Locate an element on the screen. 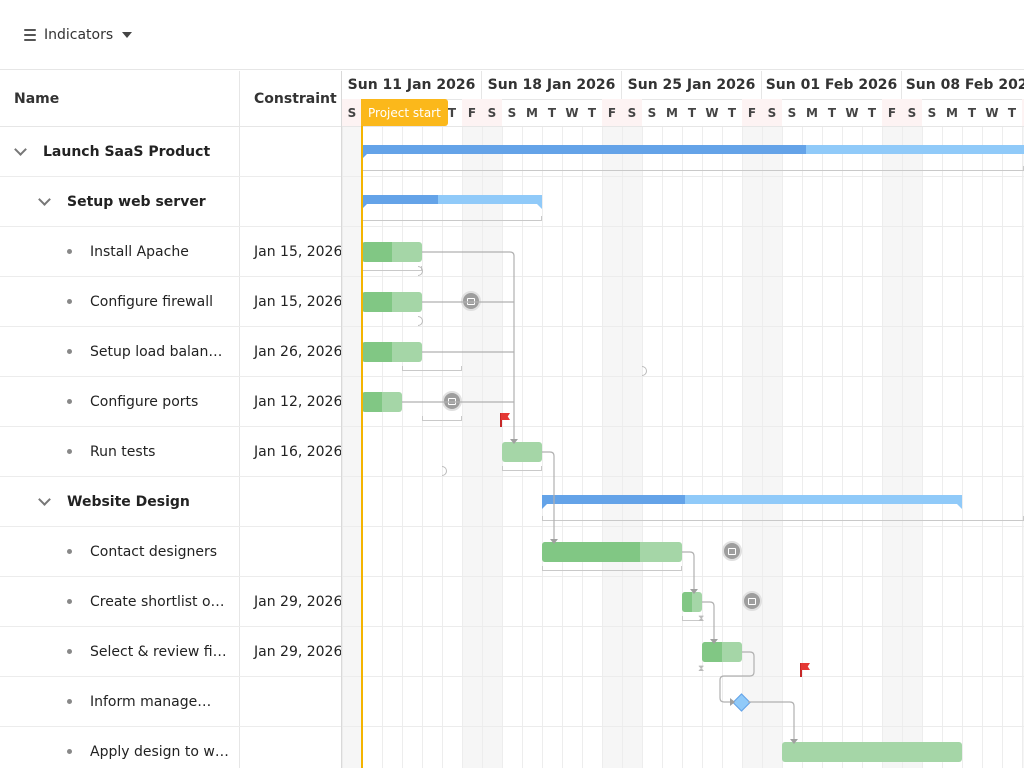  task-bar-setup-load-balancer is located at coordinates (392, 352).